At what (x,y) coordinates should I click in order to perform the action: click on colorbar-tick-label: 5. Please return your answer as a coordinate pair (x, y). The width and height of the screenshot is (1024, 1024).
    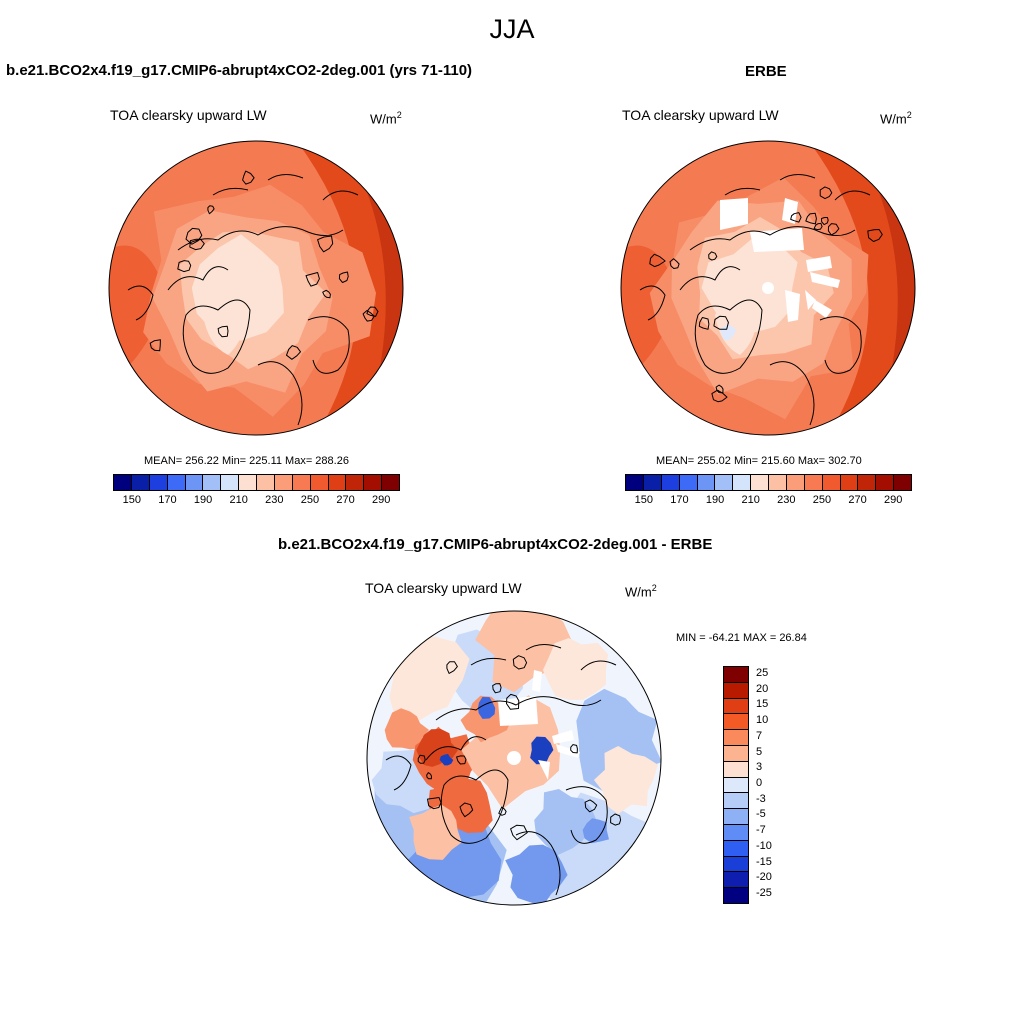
    Looking at the image, I should click on (759, 751).